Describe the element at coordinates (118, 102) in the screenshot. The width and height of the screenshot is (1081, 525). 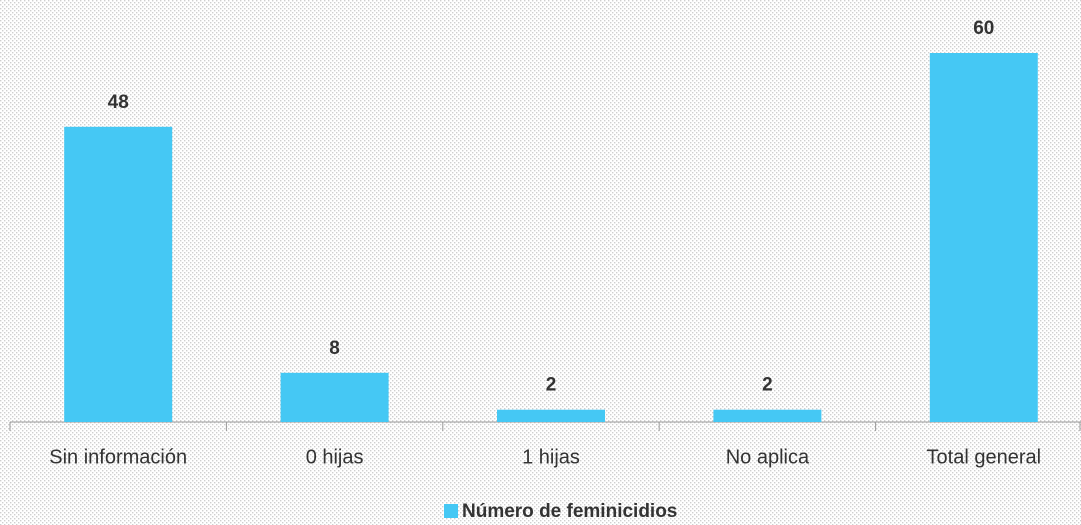
I see `data-label: 48` at that location.